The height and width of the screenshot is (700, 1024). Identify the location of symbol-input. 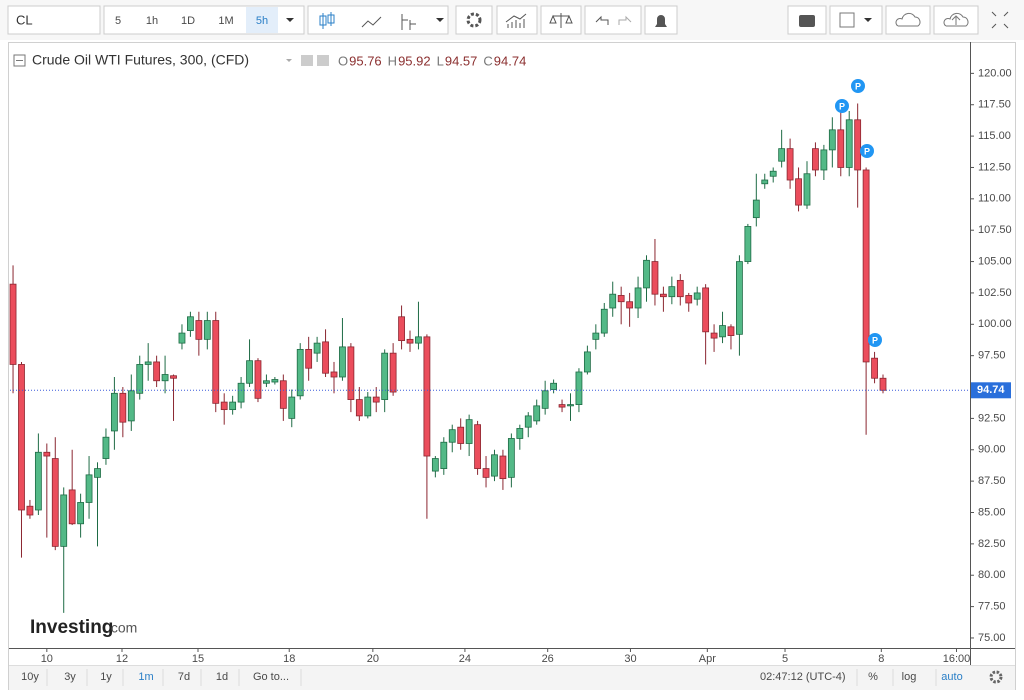
(54, 20).